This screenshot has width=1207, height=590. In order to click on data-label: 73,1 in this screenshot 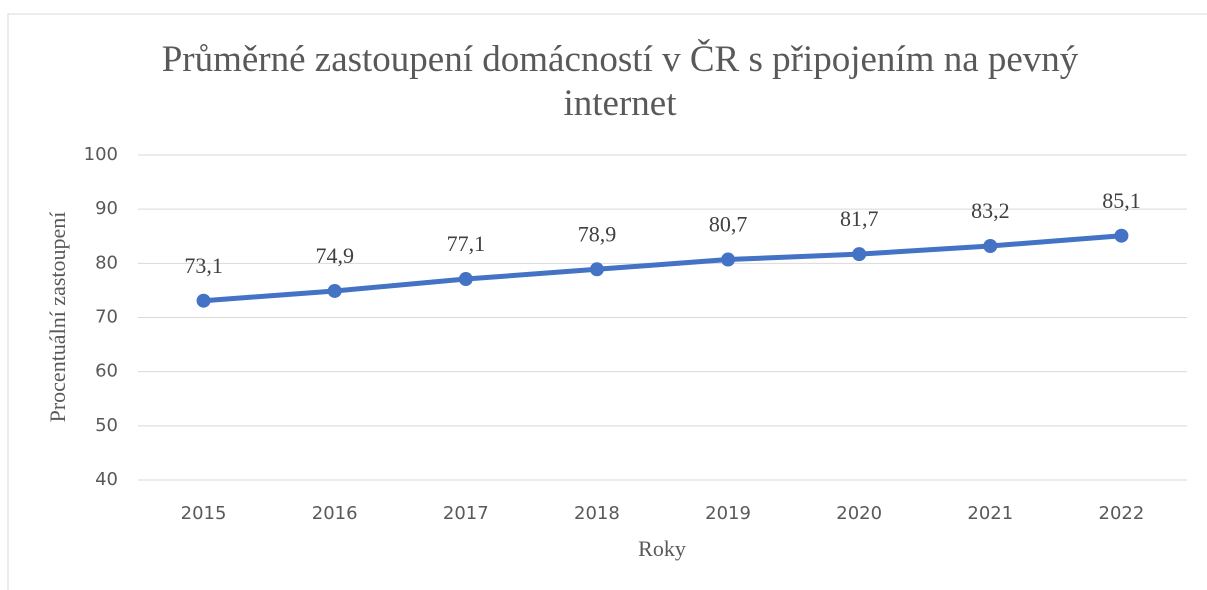, I will do `click(203, 265)`.